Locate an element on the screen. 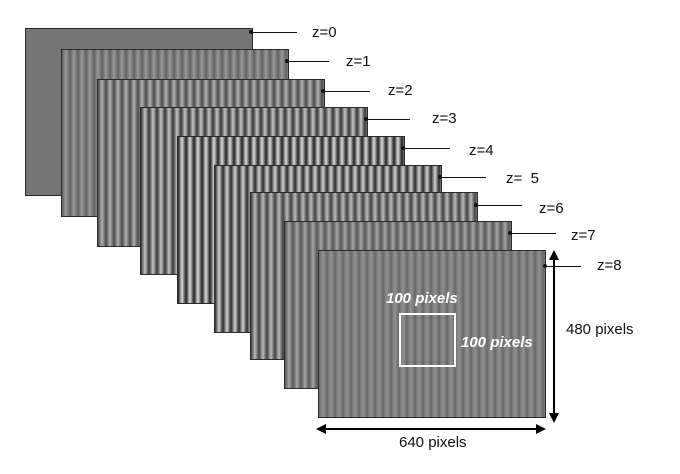 The image size is (680, 474). leader-dot-z3 is located at coordinates (366, 119).